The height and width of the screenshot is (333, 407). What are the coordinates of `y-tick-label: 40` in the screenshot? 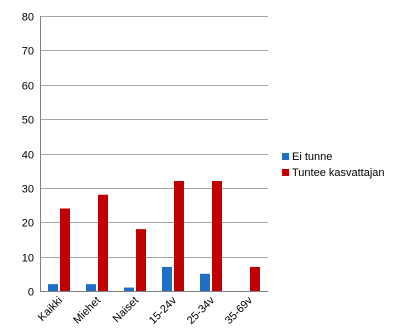 It's located at (28, 156).